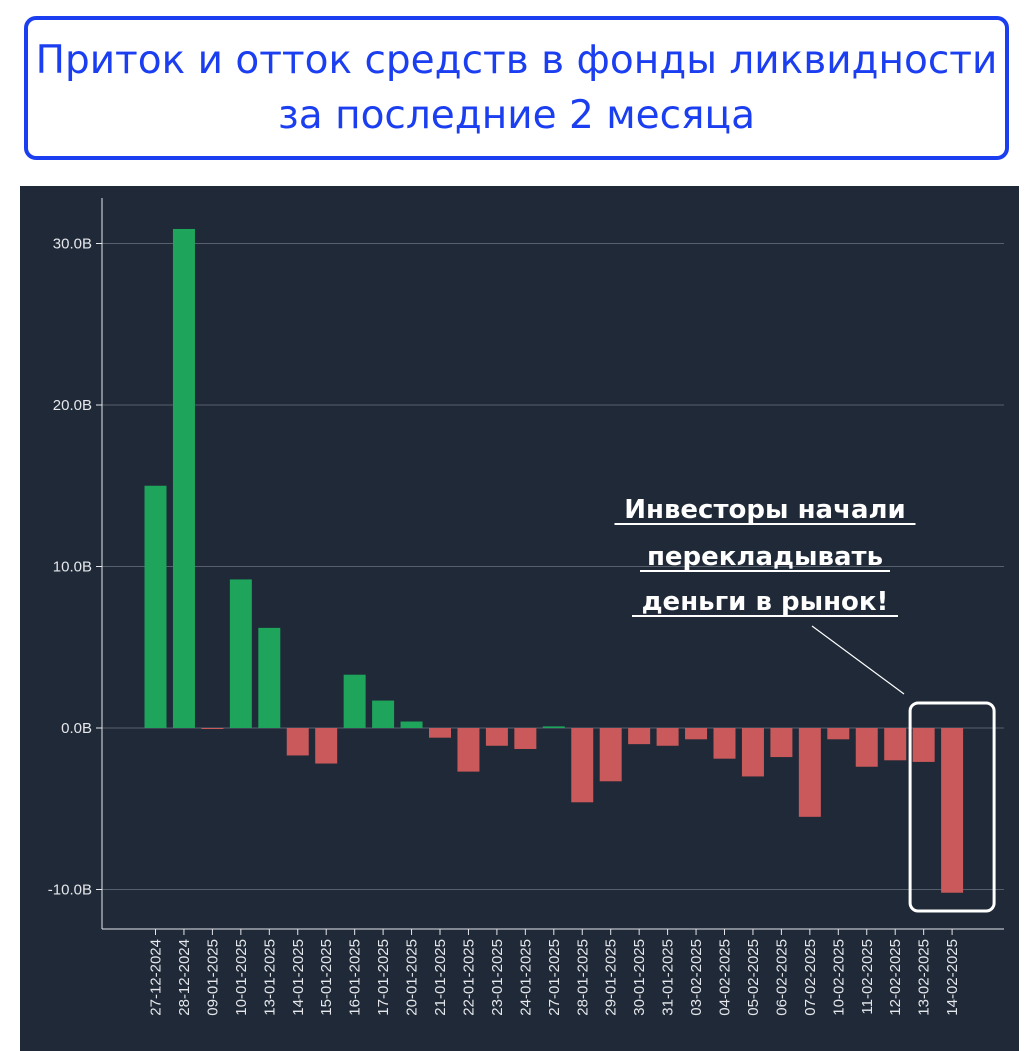 Image resolution: width=1035 pixels, height=1051 pixels. What do you see at coordinates (696, 734) in the screenshot?
I see `bar-03-02-2025` at bounding box center [696, 734].